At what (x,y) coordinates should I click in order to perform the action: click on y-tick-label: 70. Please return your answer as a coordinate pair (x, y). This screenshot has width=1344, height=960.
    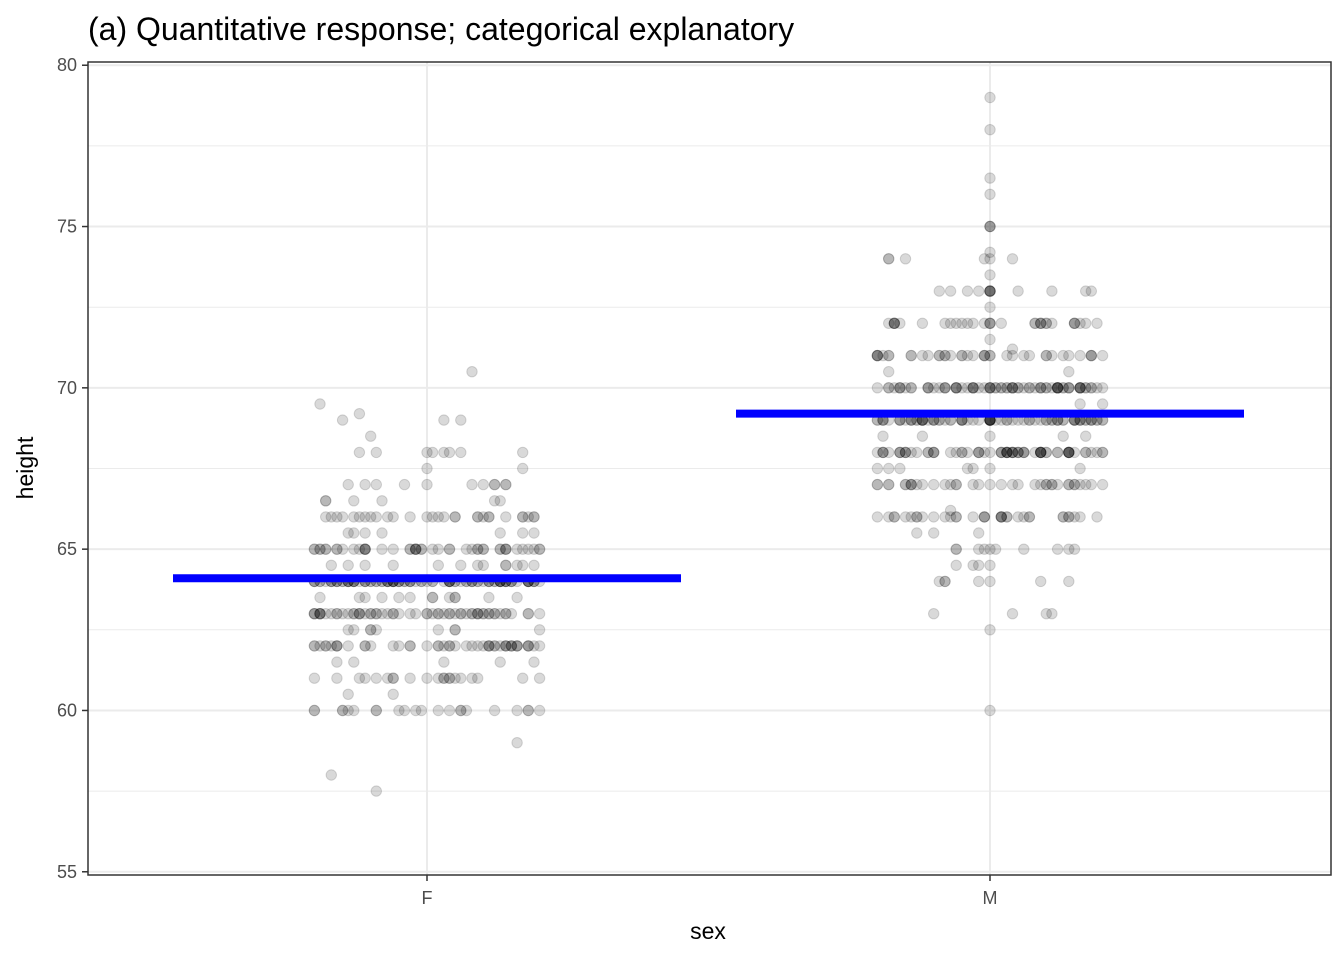
    Looking at the image, I should click on (67, 388).